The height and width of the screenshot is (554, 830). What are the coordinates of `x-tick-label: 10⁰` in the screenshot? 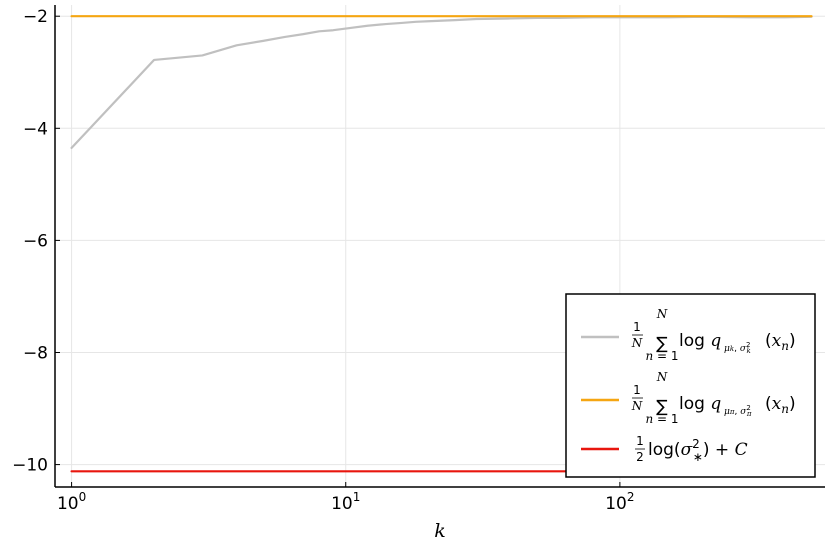 It's located at (71, 502).